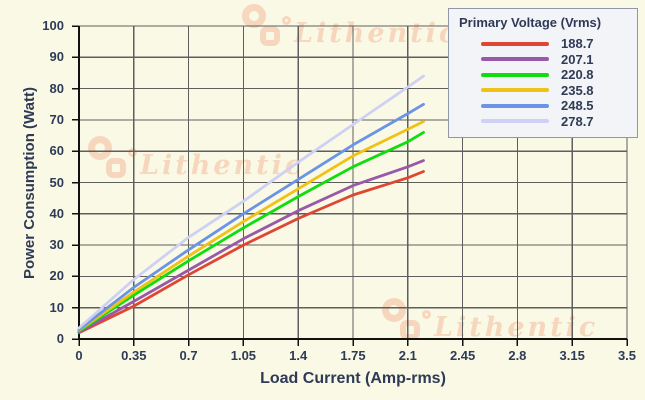  Describe the element at coordinates (56, 245) in the screenshot. I see `y-tick-label: 30` at that location.